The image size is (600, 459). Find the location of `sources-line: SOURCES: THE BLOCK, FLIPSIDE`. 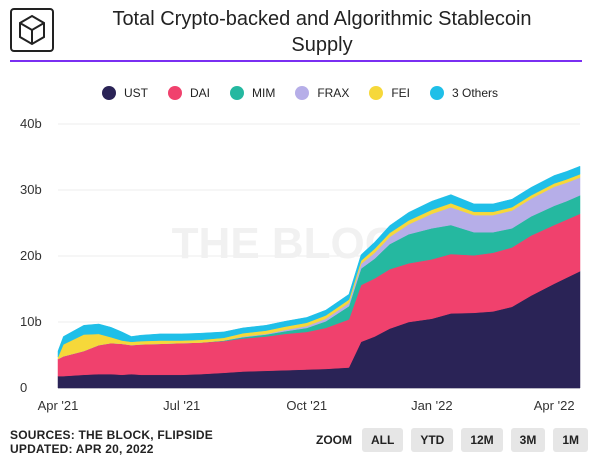

sources-line: SOURCES: THE BLOCK, FLIPSIDE is located at coordinates (111, 435).